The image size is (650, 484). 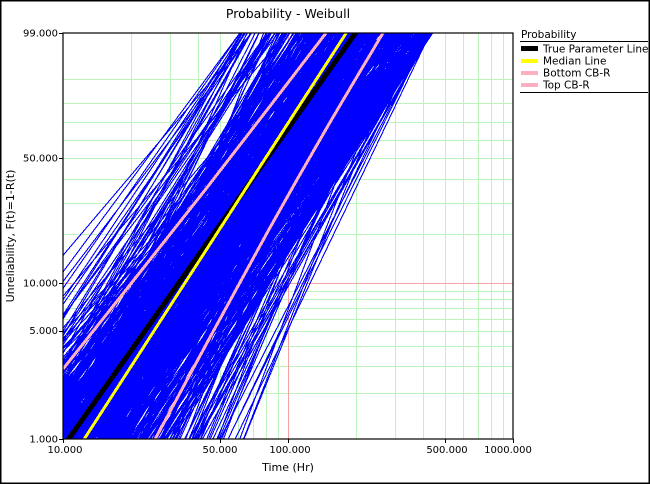 I want to click on legend-item-label: True Parameter Line, so click(x=595, y=50).